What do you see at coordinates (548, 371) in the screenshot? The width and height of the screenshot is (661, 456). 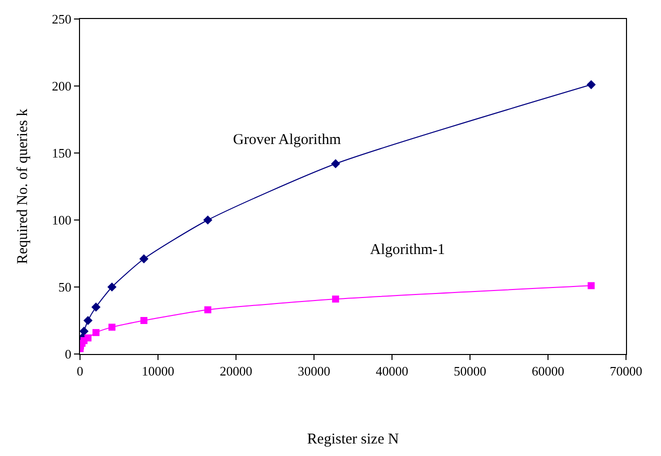 I see `x-tick-label: 60000` at bounding box center [548, 371].